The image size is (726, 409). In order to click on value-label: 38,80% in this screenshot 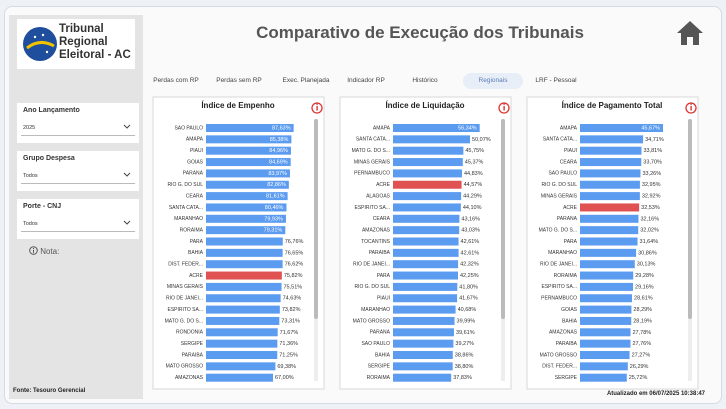, I will do `click(464, 367)`.